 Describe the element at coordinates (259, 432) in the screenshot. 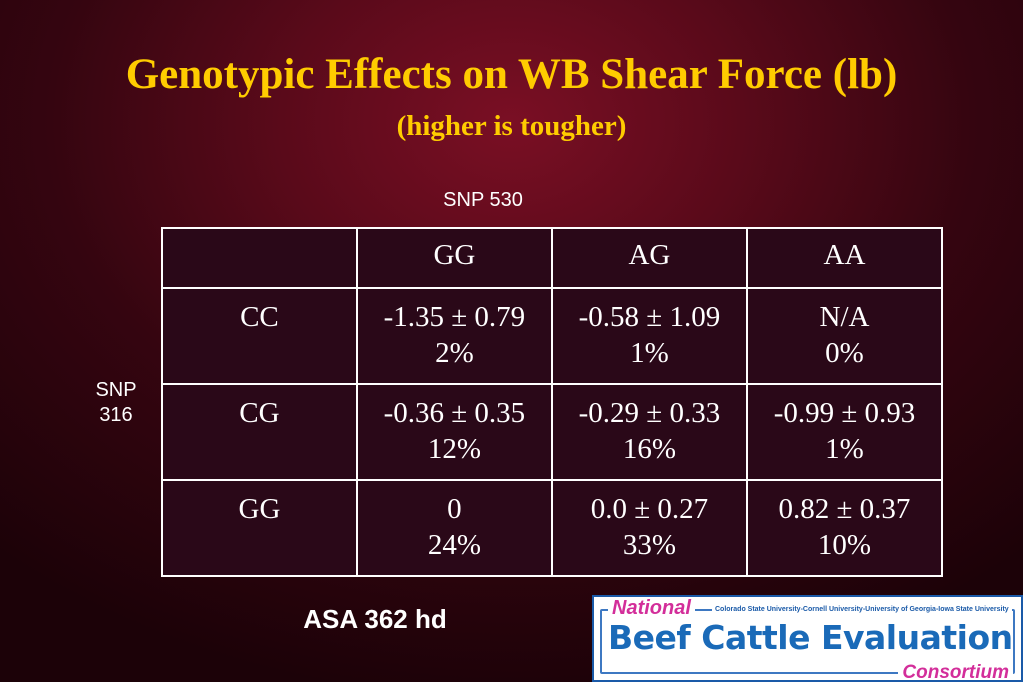

I see `row-label: CG` at that location.